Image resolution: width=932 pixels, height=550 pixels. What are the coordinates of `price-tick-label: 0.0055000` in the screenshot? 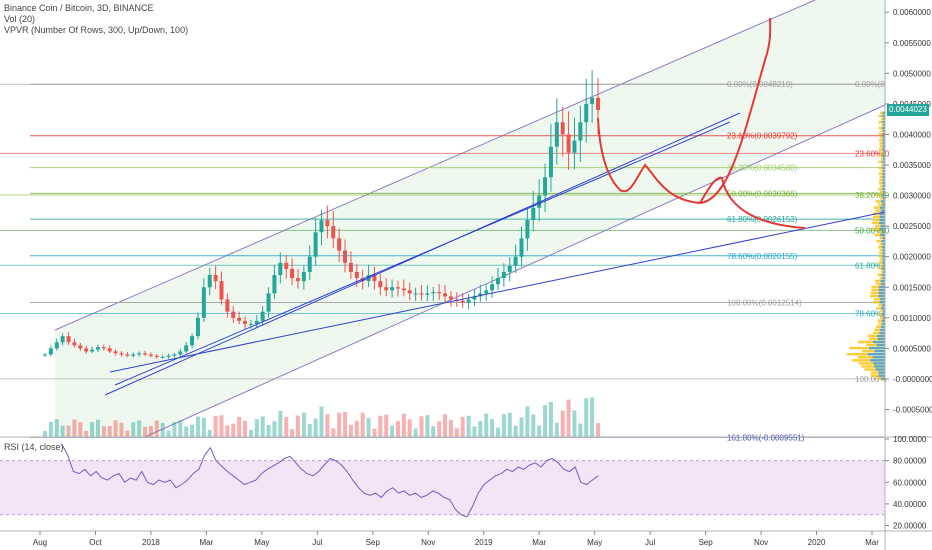 It's located at (912, 43).